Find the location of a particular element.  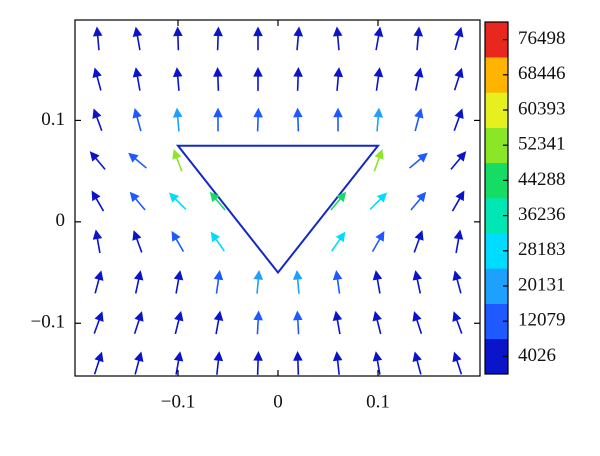

y-tick-label: 0 is located at coordinates (61, 220).